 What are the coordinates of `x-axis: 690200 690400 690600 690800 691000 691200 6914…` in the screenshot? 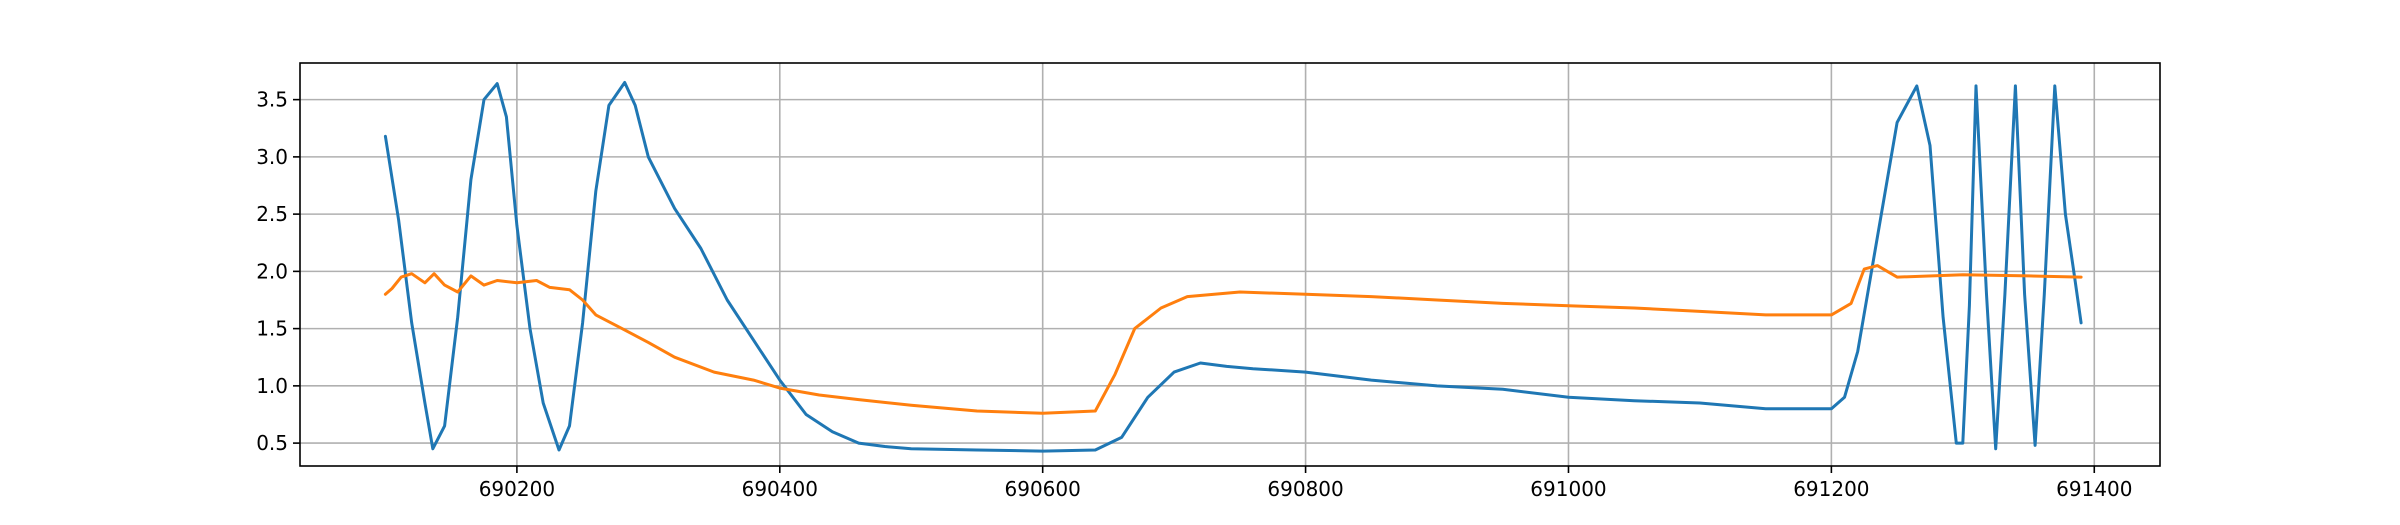 It's located at (1305, 483).